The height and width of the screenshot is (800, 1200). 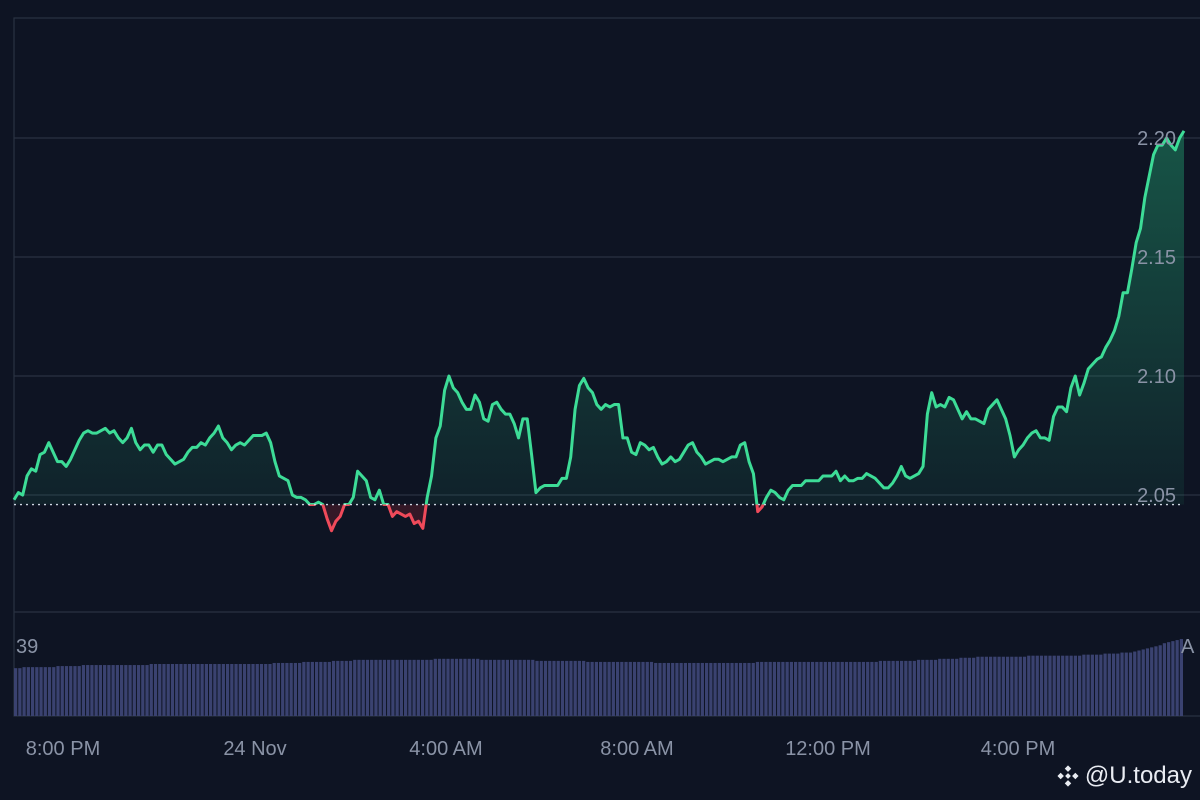 I want to click on y-axis: 2.05 2.10 2.15 2.20, so click(x=1156, y=317).